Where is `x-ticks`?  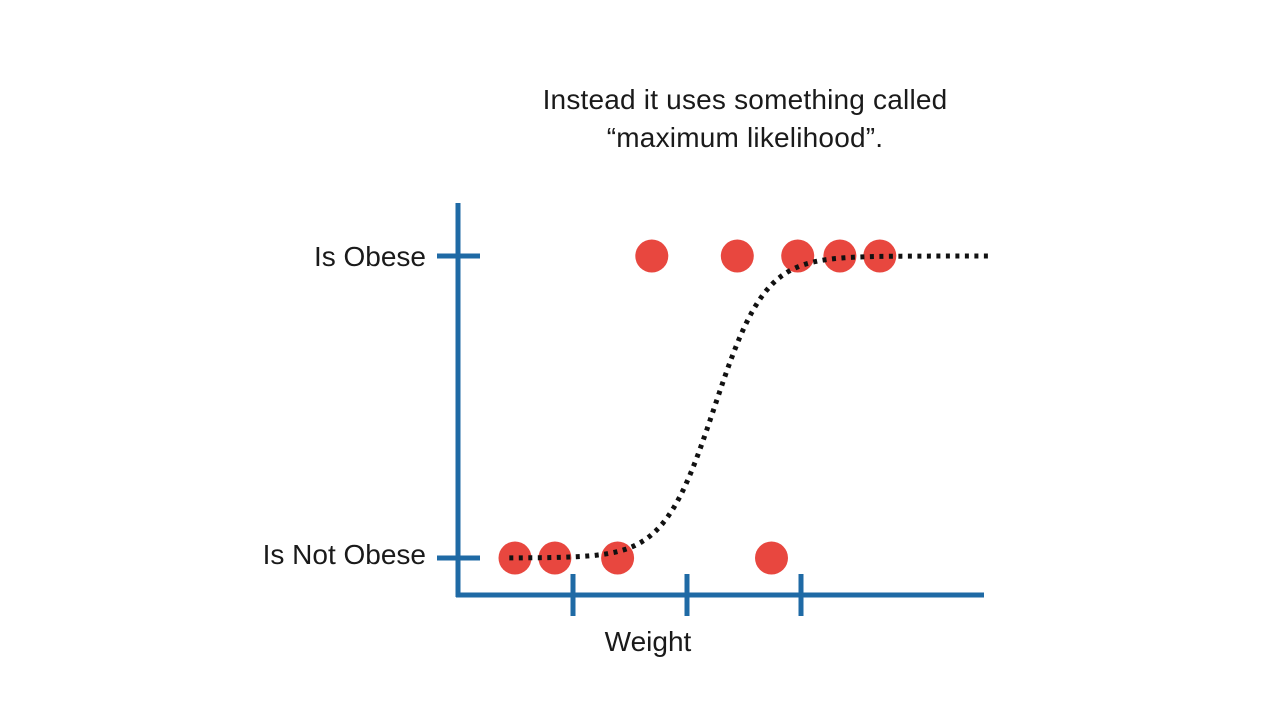
x-ticks is located at coordinates (687, 595).